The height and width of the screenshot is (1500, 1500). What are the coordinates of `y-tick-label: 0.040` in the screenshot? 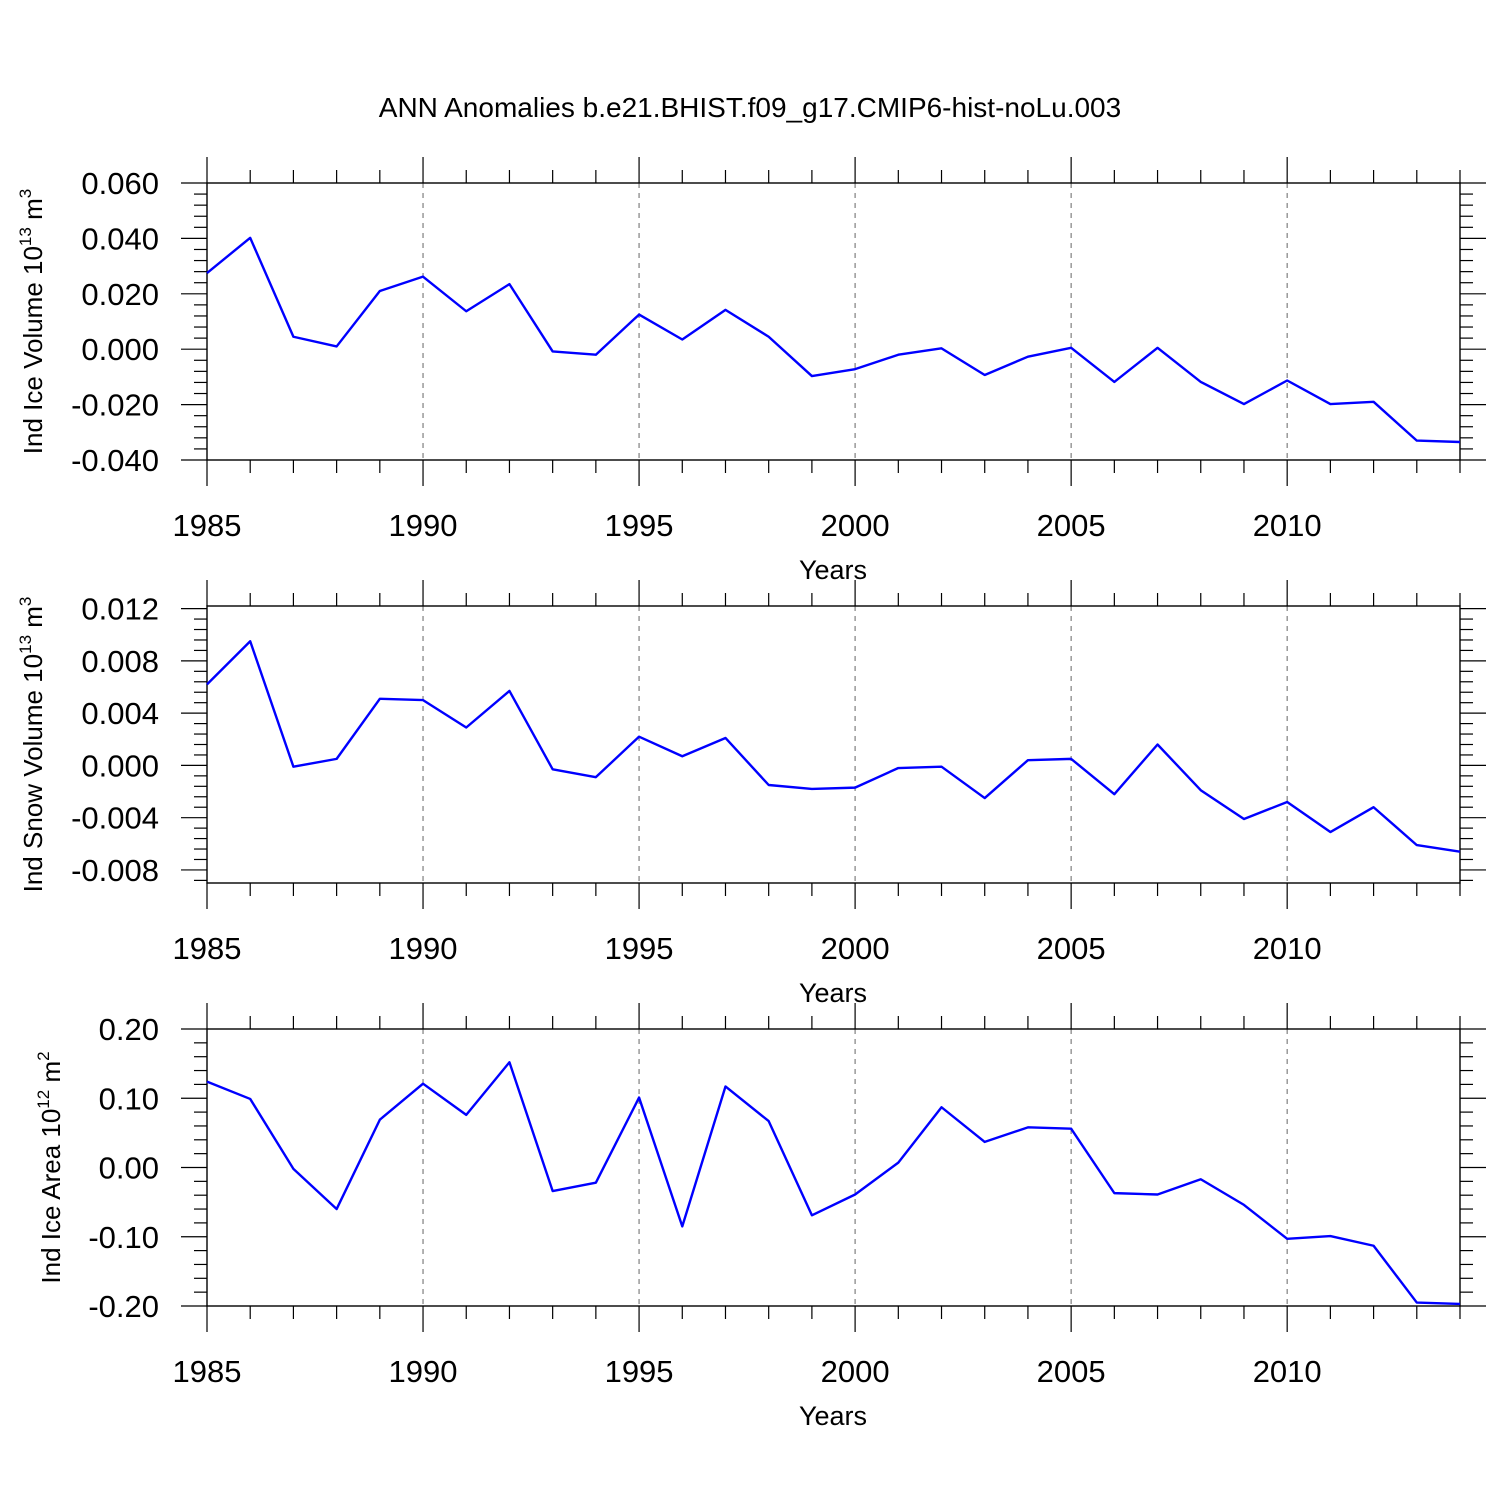 It's located at (120, 238).